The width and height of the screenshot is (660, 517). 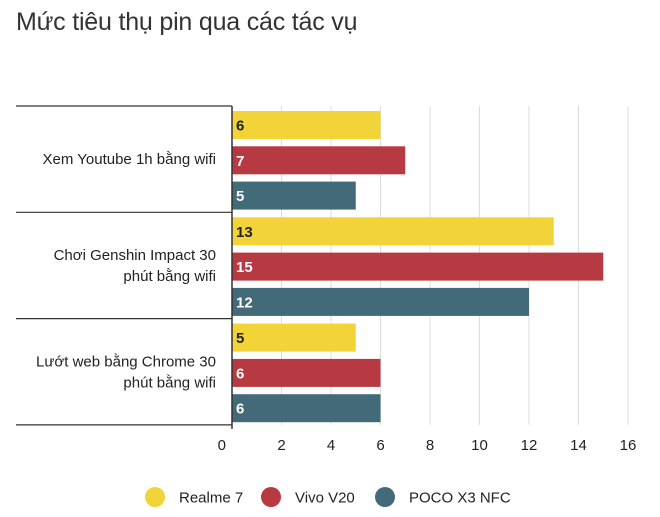 I want to click on chart-title: Mức tiêu thụ pin qua các tác vụ, so click(x=187, y=22).